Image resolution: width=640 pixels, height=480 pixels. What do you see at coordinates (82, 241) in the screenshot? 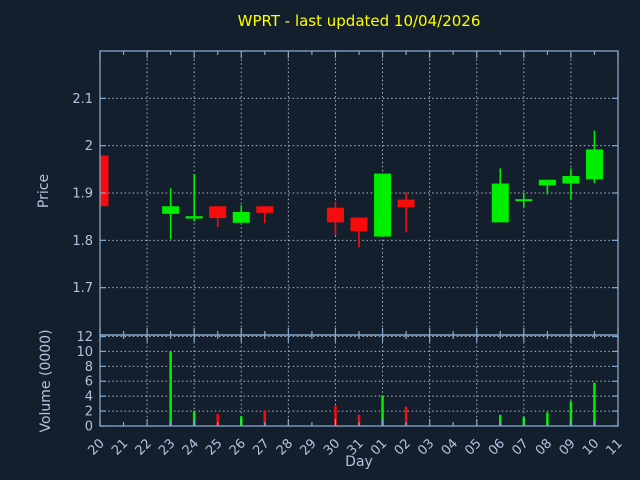
I see `price-tick-label: 1.8` at bounding box center [82, 241].